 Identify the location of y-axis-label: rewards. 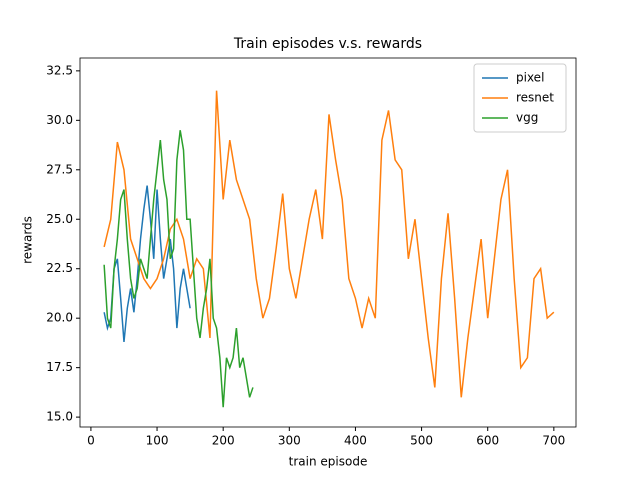
(28, 240).